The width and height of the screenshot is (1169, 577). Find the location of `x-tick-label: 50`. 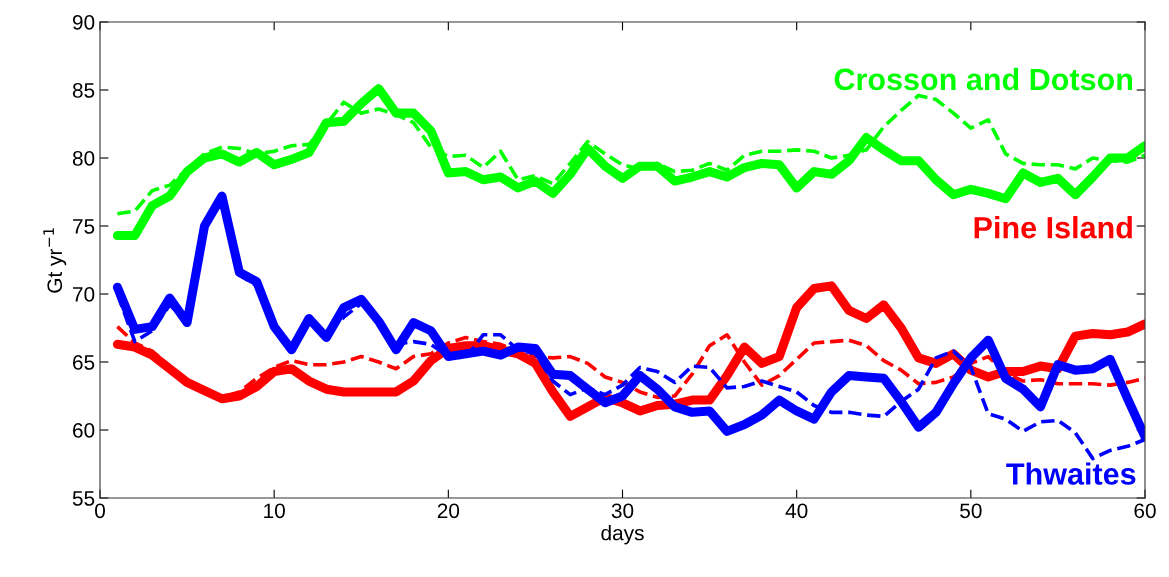

x-tick-label: 50 is located at coordinates (971, 511).